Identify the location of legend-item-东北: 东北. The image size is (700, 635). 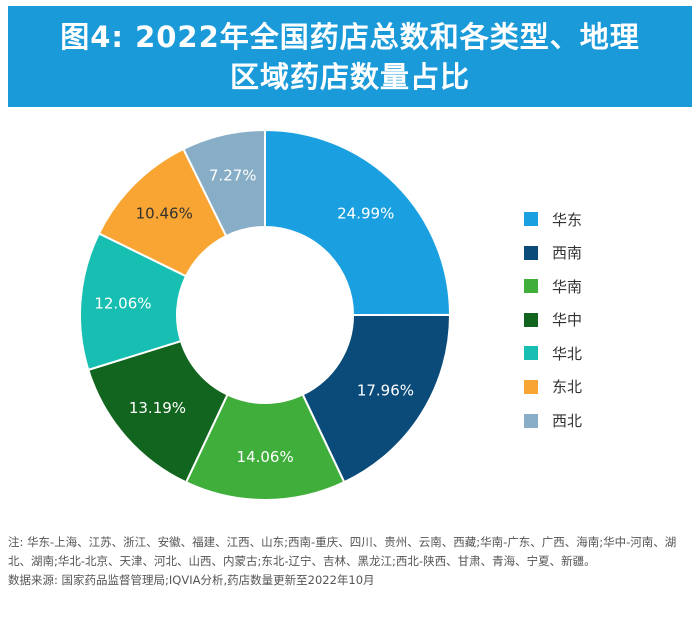
(553, 387).